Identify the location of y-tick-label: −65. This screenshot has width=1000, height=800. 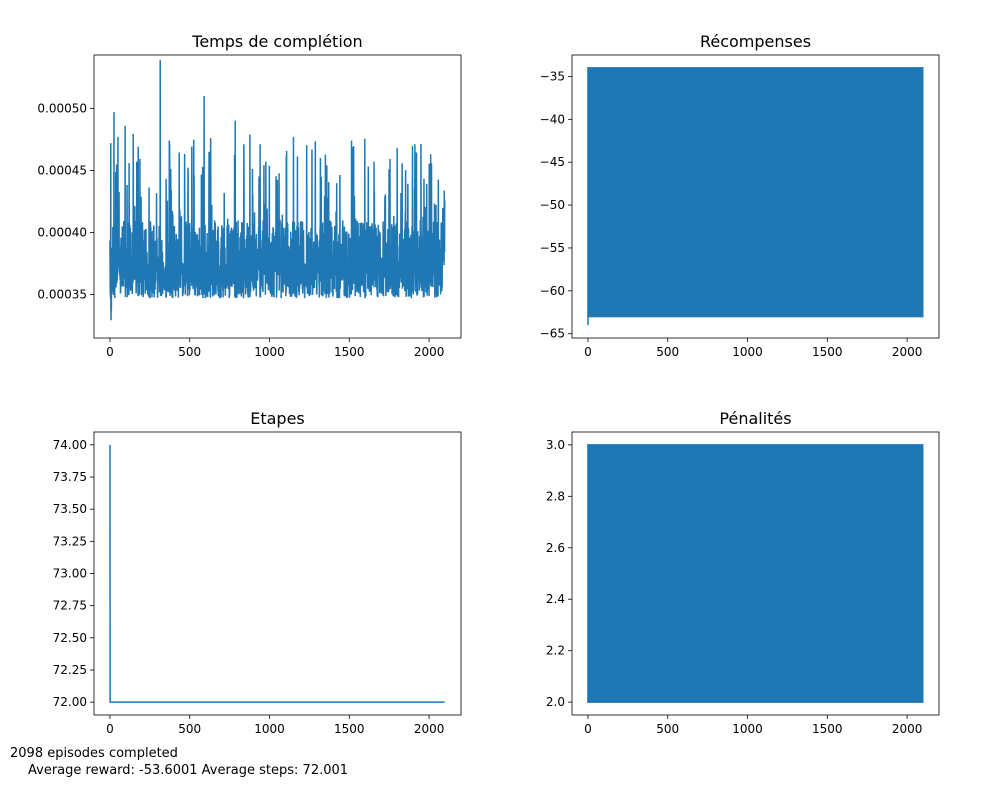
(552, 334).